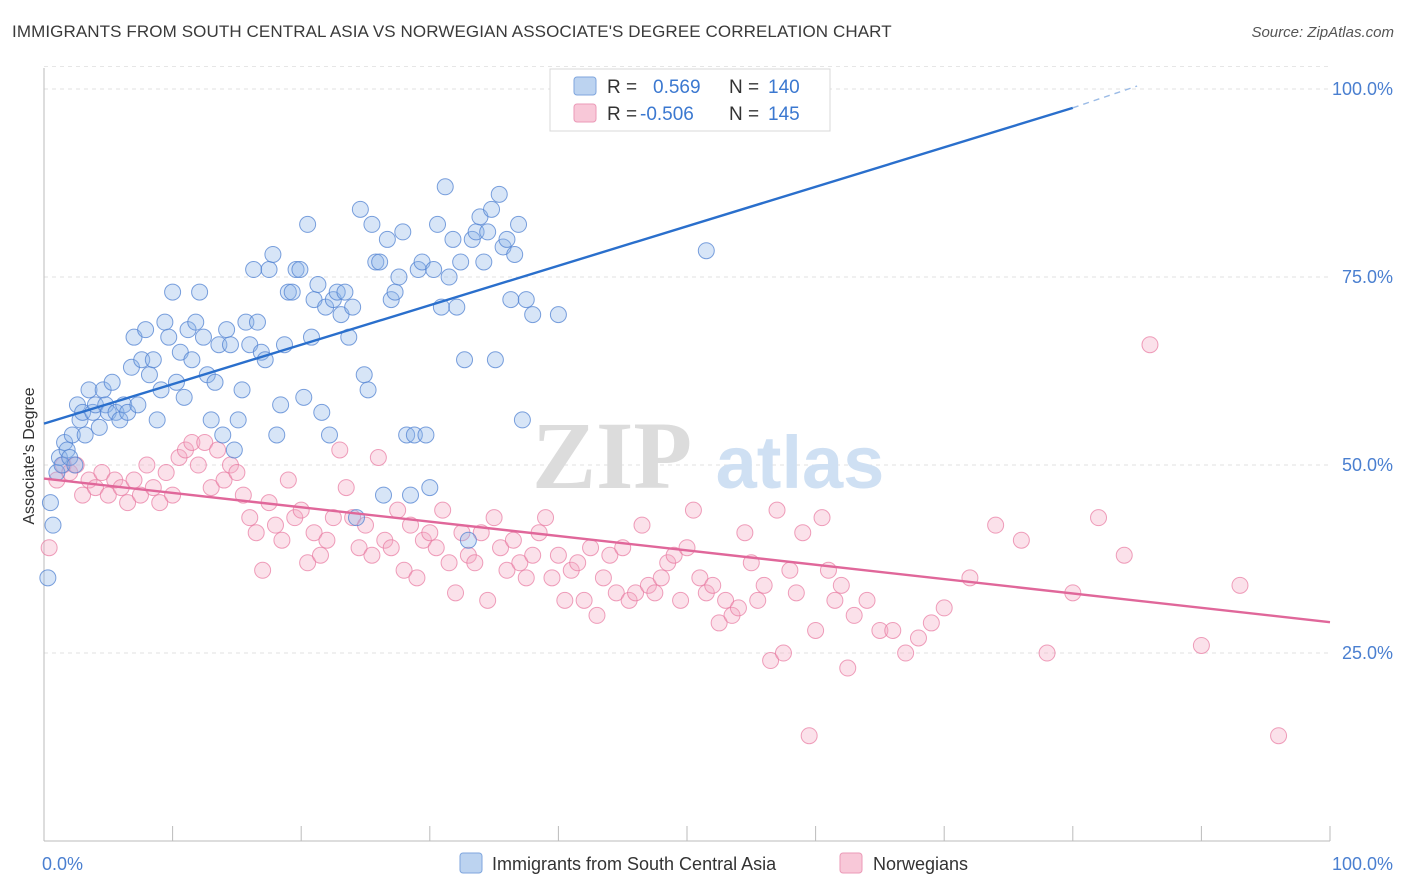 Image resolution: width=1406 pixels, height=892 pixels. What do you see at coordinates (585, 113) in the screenshot?
I see `legend-swatch-pink` at bounding box center [585, 113].